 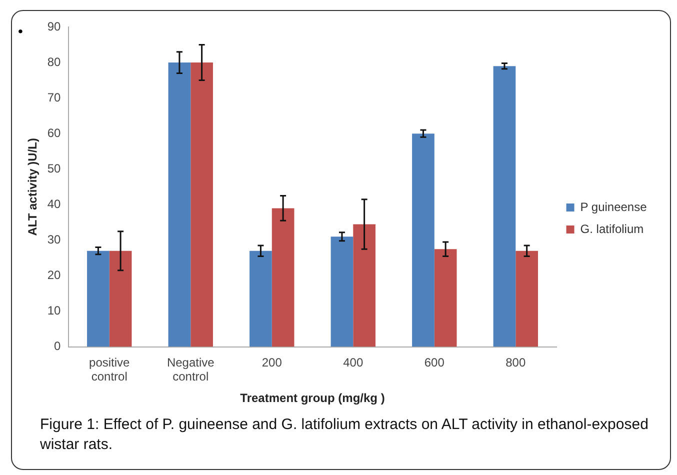 What do you see at coordinates (434, 362) in the screenshot?
I see `x-tick-label: 600` at bounding box center [434, 362].